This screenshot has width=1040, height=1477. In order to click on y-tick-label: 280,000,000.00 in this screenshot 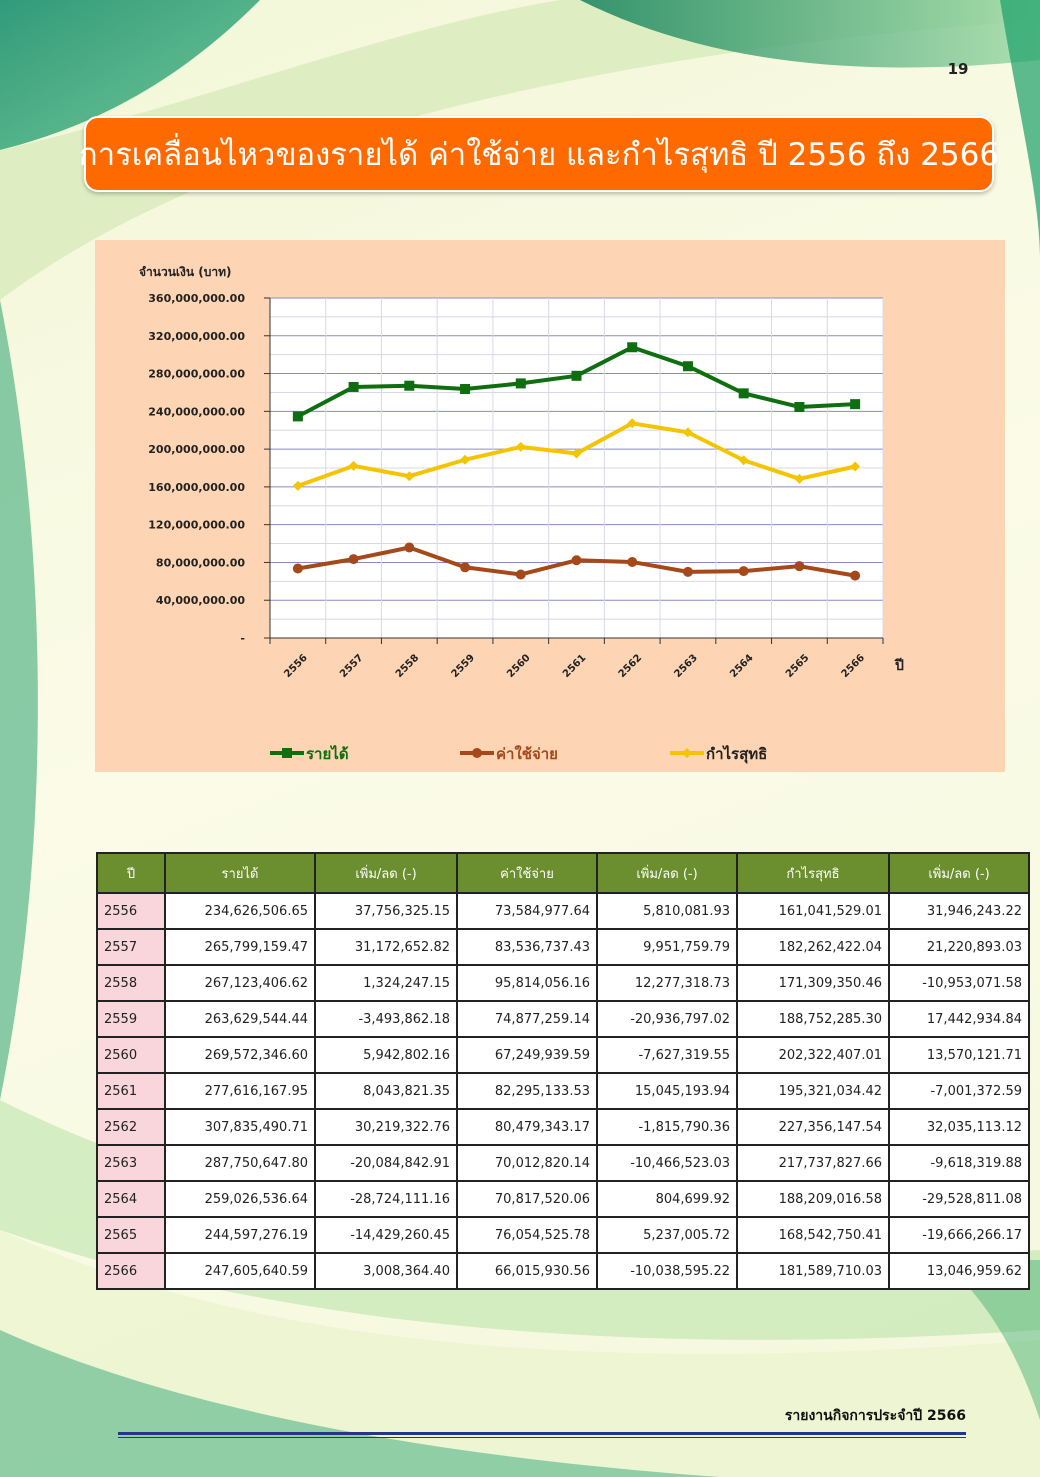, I will do `click(196, 374)`.